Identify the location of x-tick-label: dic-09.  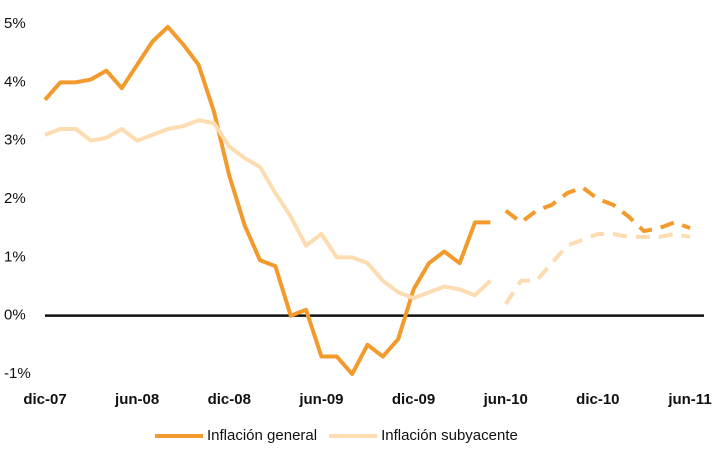
(413, 399).